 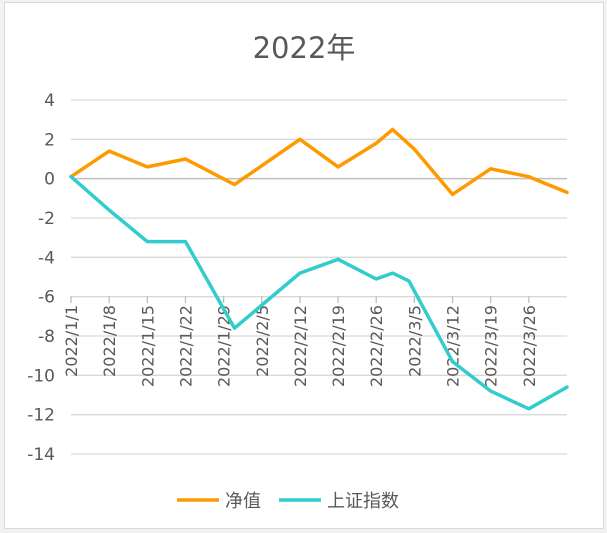 I want to click on y-tick-label: -4, so click(x=46, y=258).